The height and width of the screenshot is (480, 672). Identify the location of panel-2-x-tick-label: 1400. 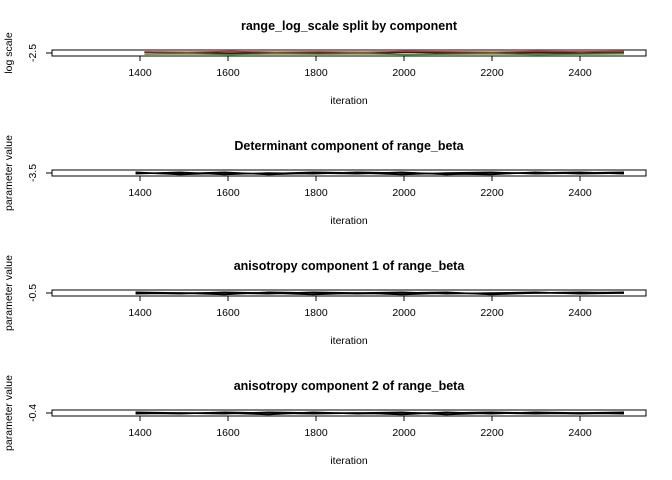
(140, 193).